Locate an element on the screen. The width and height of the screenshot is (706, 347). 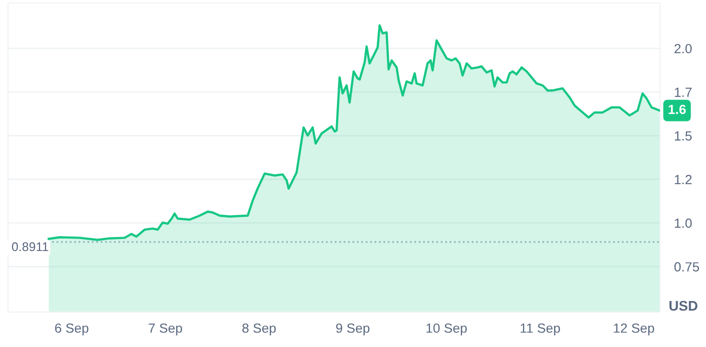
x-tick-label: 9 Sep is located at coordinates (353, 329).